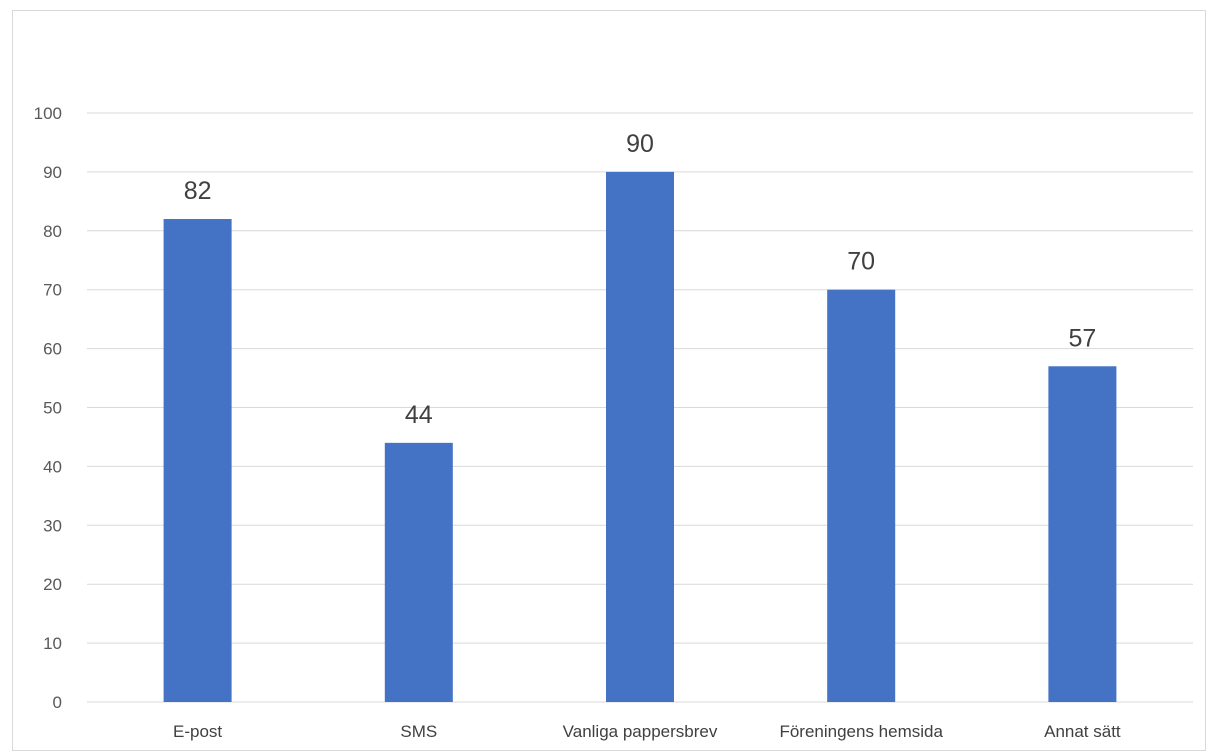  What do you see at coordinates (418, 731) in the screenshot?
I see `category-label: SMS` at bounding box center [418, 731].